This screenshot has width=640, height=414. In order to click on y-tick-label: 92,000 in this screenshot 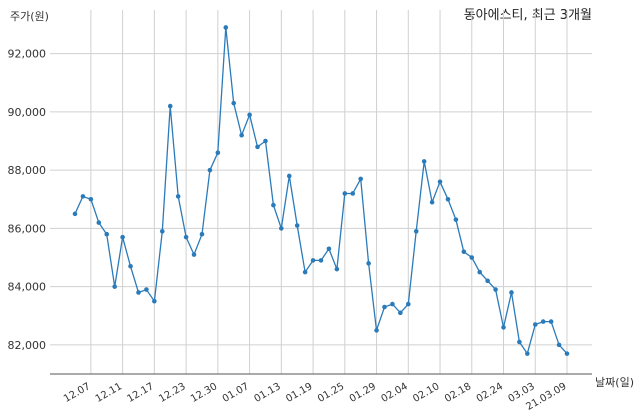, I will do `click(27, 54)`.